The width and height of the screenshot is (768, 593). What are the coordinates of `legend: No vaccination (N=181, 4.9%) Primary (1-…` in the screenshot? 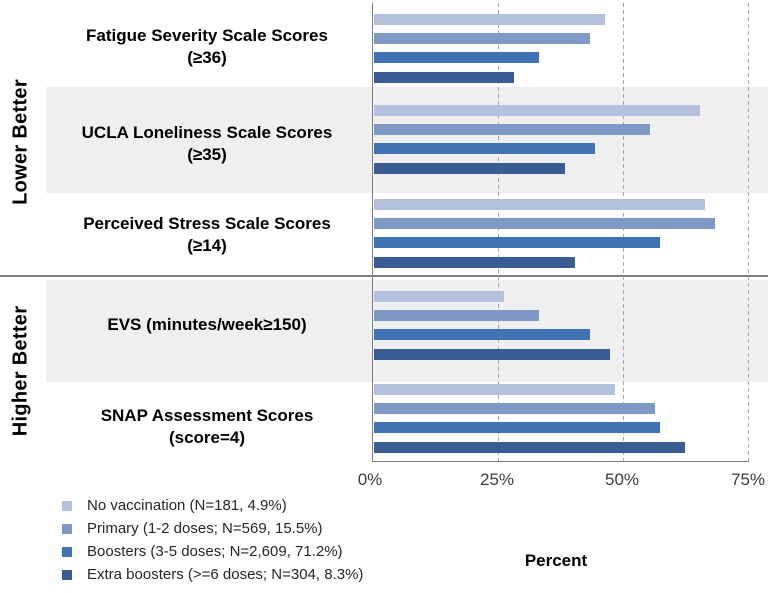 It's located at (212, 540).